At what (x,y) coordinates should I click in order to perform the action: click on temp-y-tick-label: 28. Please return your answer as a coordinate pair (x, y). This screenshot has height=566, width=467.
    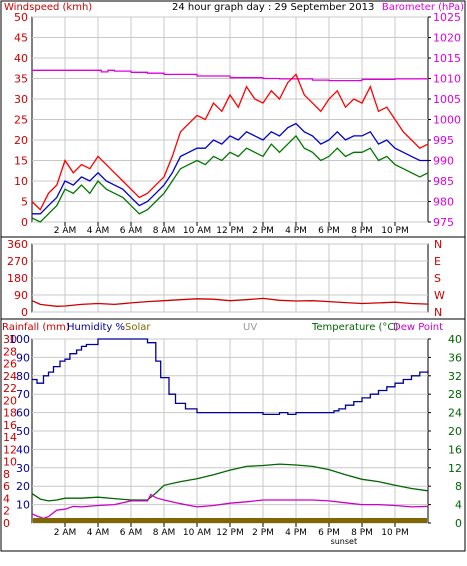
    Looking at the image, I should click on (455, 394).